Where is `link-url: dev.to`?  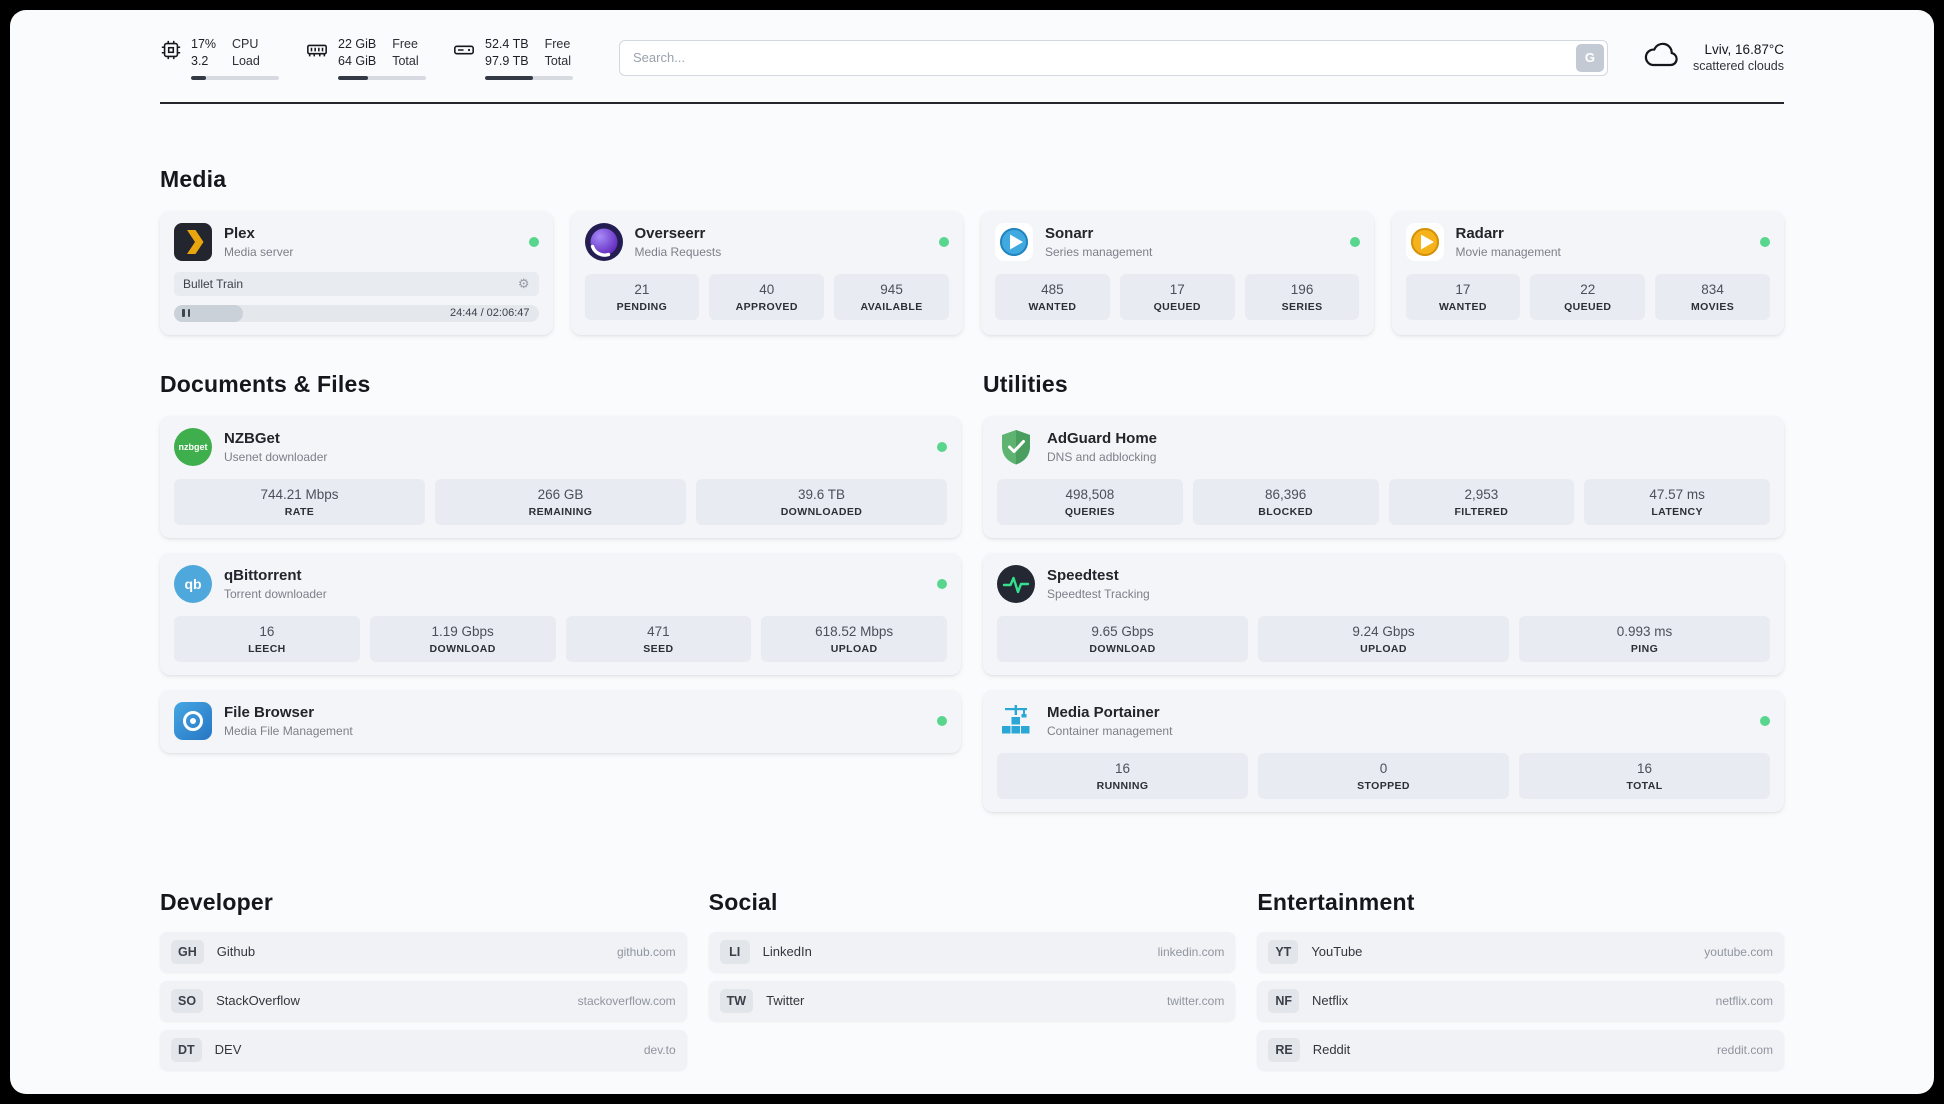 link-url: dev.to is located at coordinates (659, 1049).